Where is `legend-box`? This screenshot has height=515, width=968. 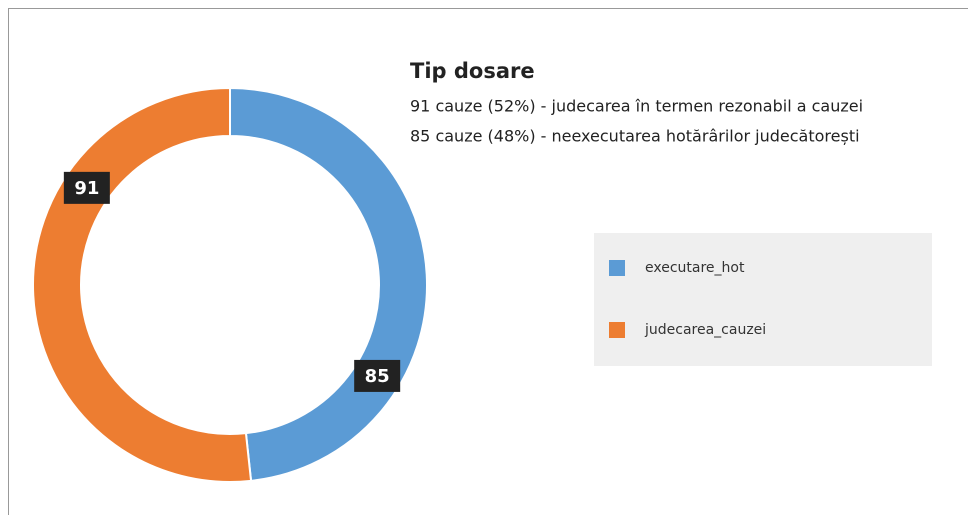
legend-box is located at coordinates (763, 299).